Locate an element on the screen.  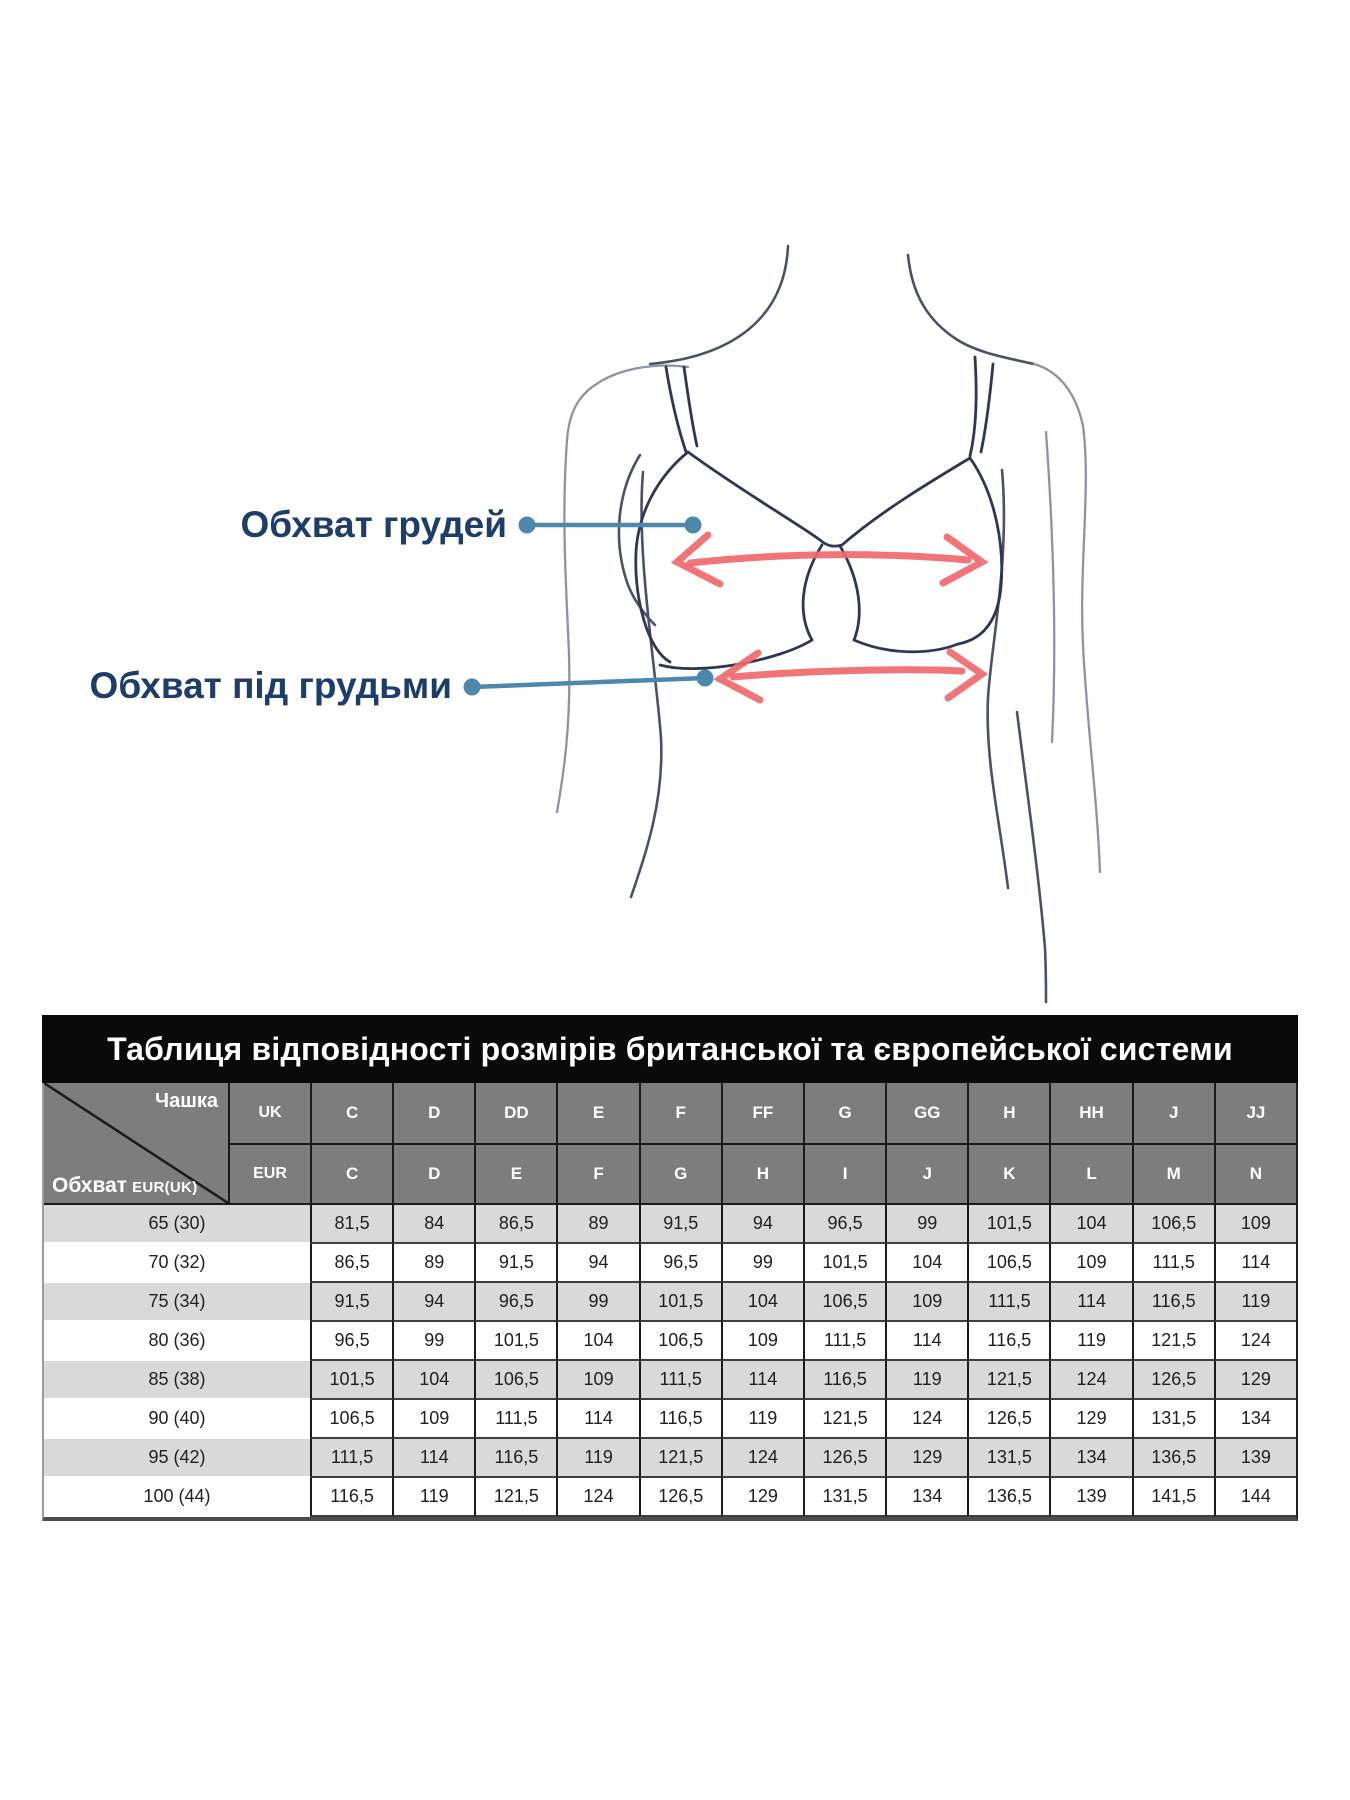
eur-cup-cell: D is located at coordinates (433, 1174).